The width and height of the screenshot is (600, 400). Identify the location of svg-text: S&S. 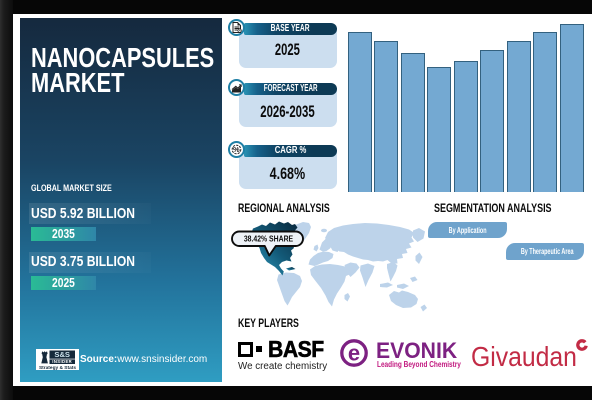
(62, 354).